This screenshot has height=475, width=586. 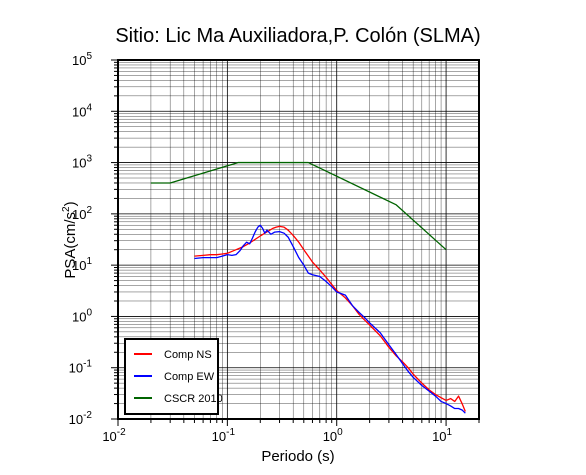 What do you see at coordinates (193, 399) in the screenshot?
I see `legend-label: CSCR 2010` at bounding box center [193, 399].